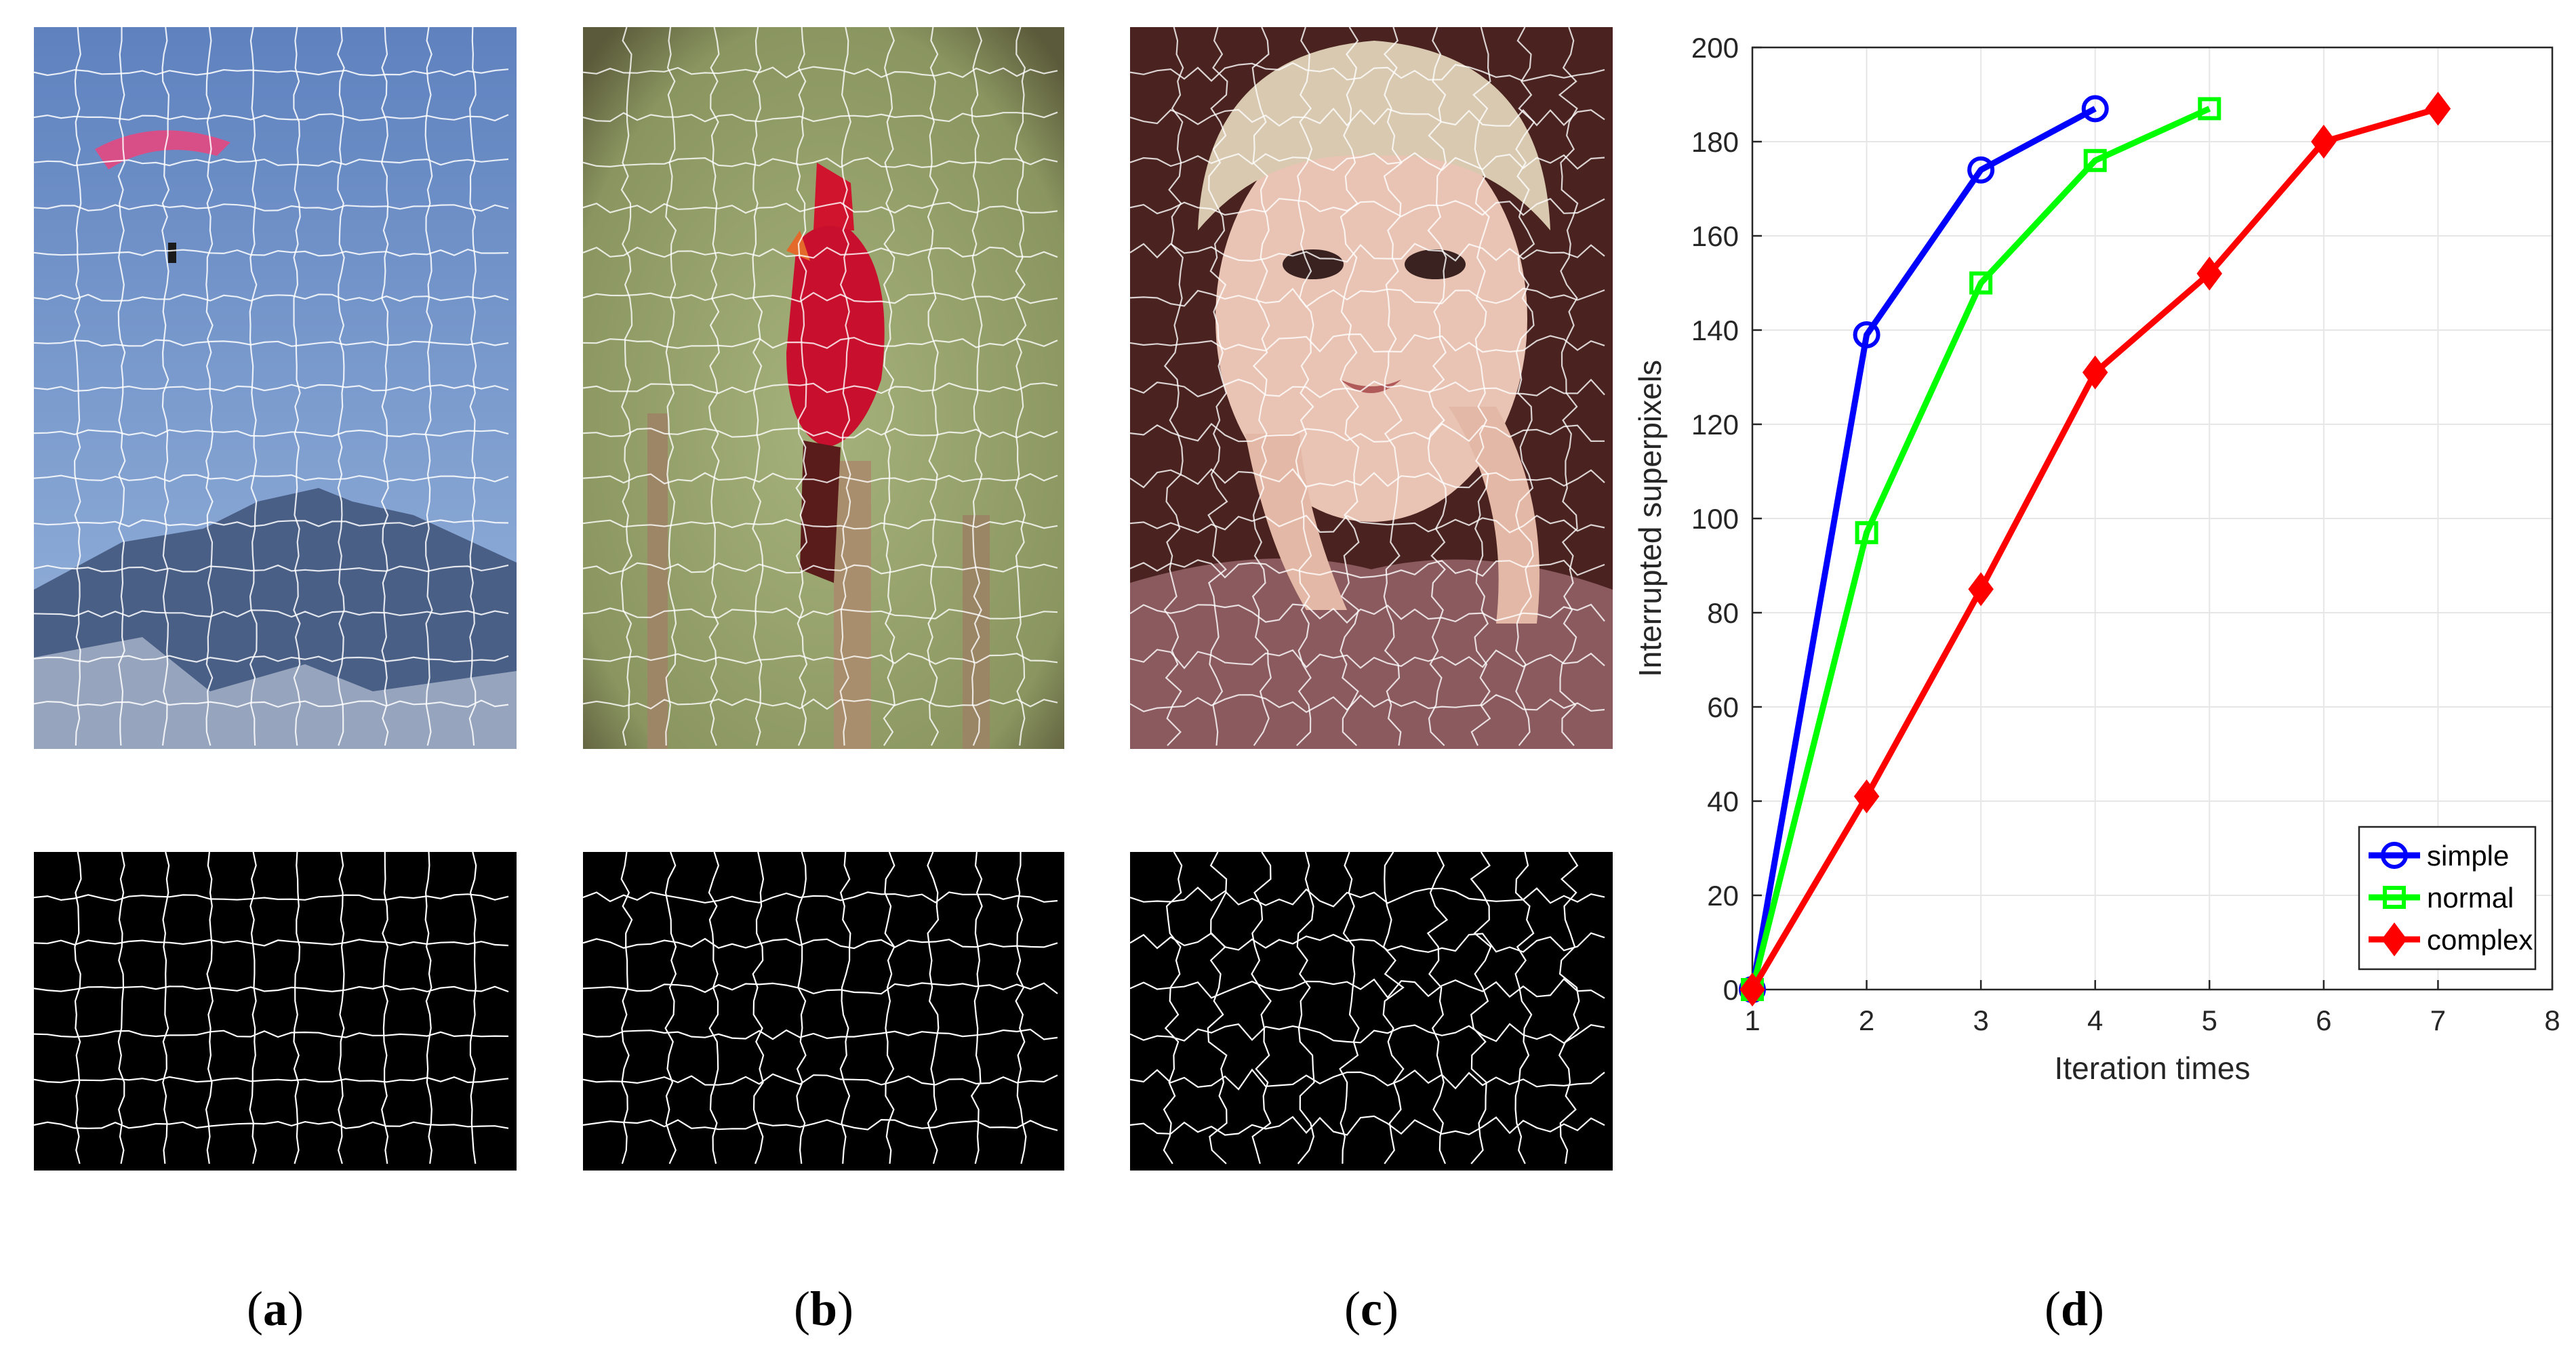  What do you see at coordinates (2153, 1068) in the screenshot?
I see `x-axis-label: Iteration times` at bounding box center [2153, 1068].